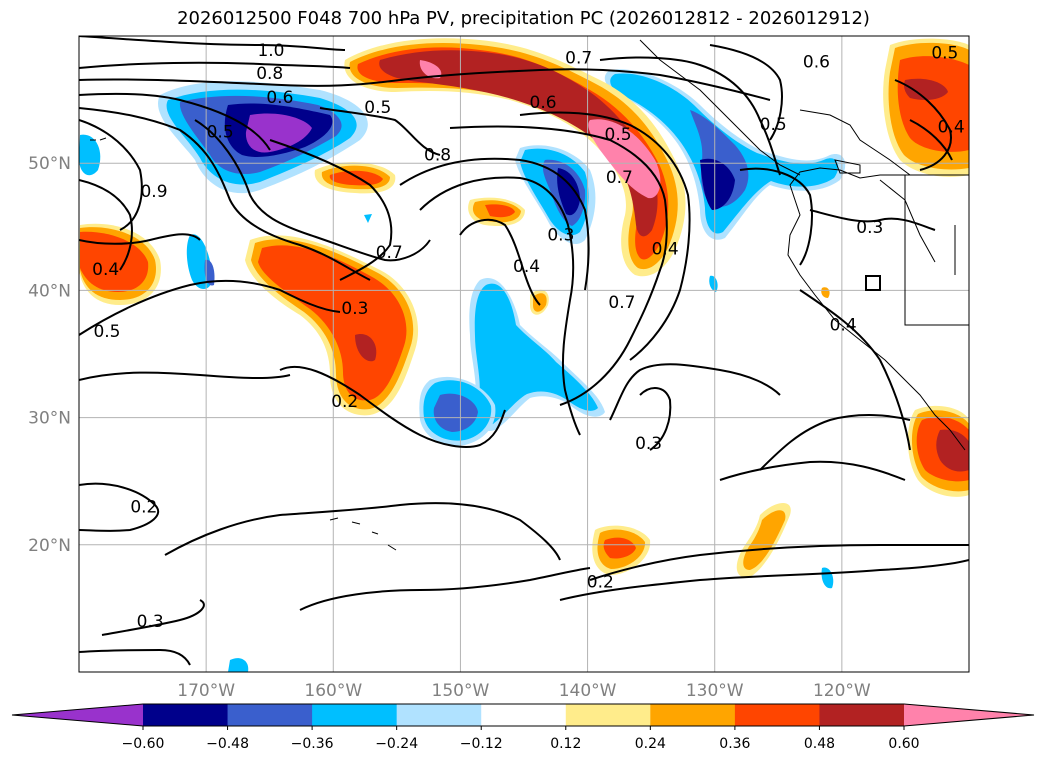  I want to click on colorbar-tick-label: −0.12, so click(481, 744).